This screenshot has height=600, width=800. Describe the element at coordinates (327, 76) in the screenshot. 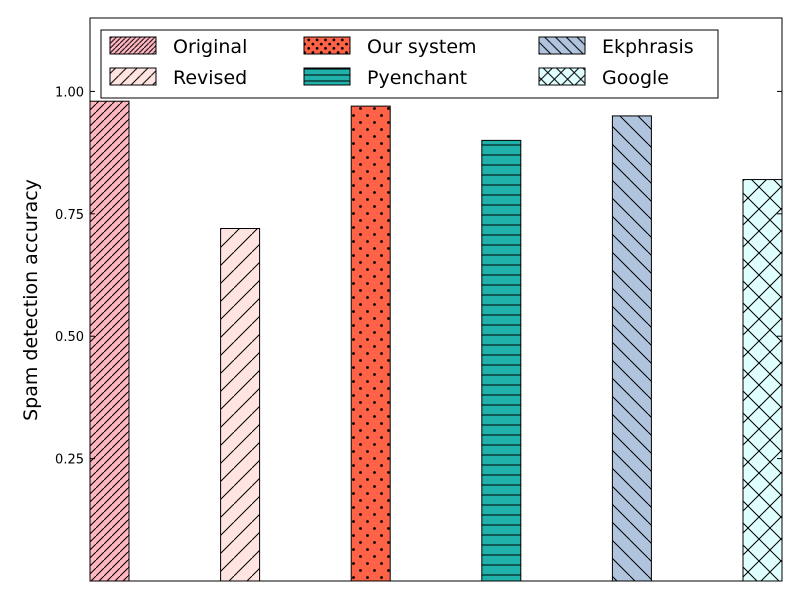

I see `legend-swatch-pyenchant` at that location.